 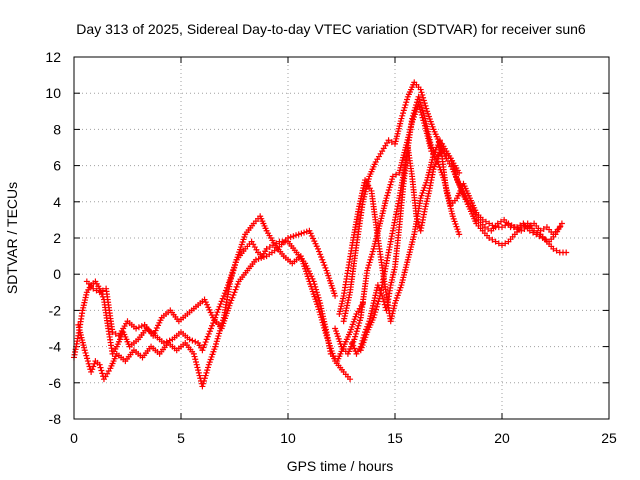 What do you see at coordinates (55, 347) in the screenshot?
I see `y-tick-label: -4` at bounding box center [55, 347].